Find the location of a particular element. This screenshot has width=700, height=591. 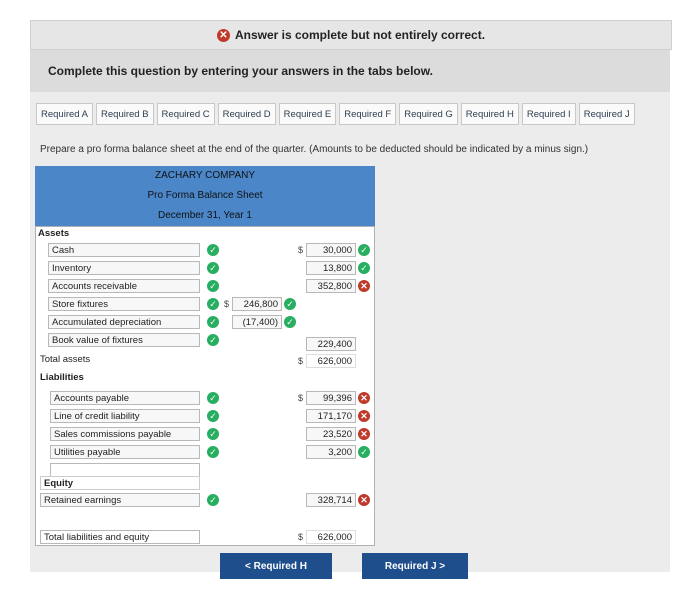

depreciation-label-field: Accumulated depreciation is located at coordinates (124, 322).